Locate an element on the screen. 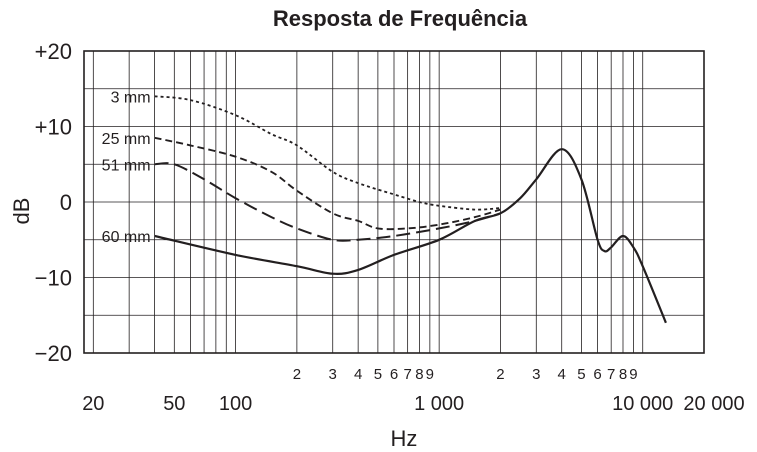 This screenshot has height=452, width=757. series-labels: 3 mm 25 mm 51 mm 60 mm is located at coordinates (126, 167).